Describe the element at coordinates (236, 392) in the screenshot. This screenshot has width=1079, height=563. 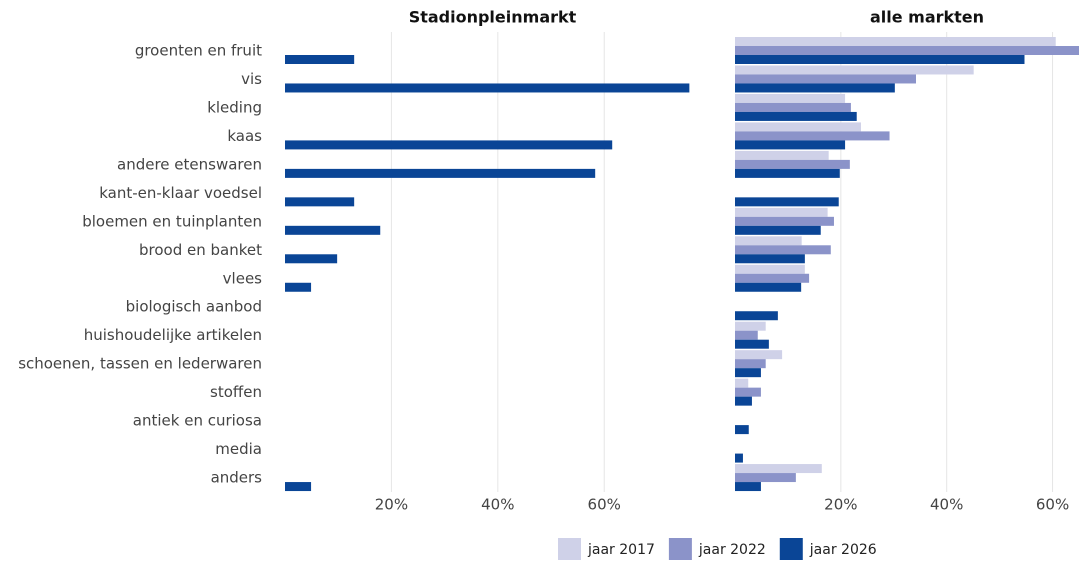
I see `category-label: stoffen` at that location.